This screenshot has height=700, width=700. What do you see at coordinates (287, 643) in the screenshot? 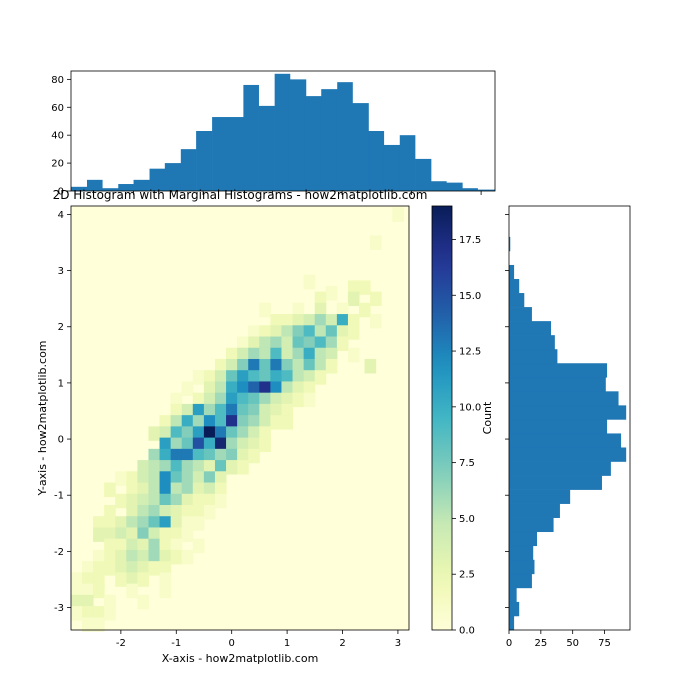
I see `x-tick-label: 1` at bounding box center [287, 643].